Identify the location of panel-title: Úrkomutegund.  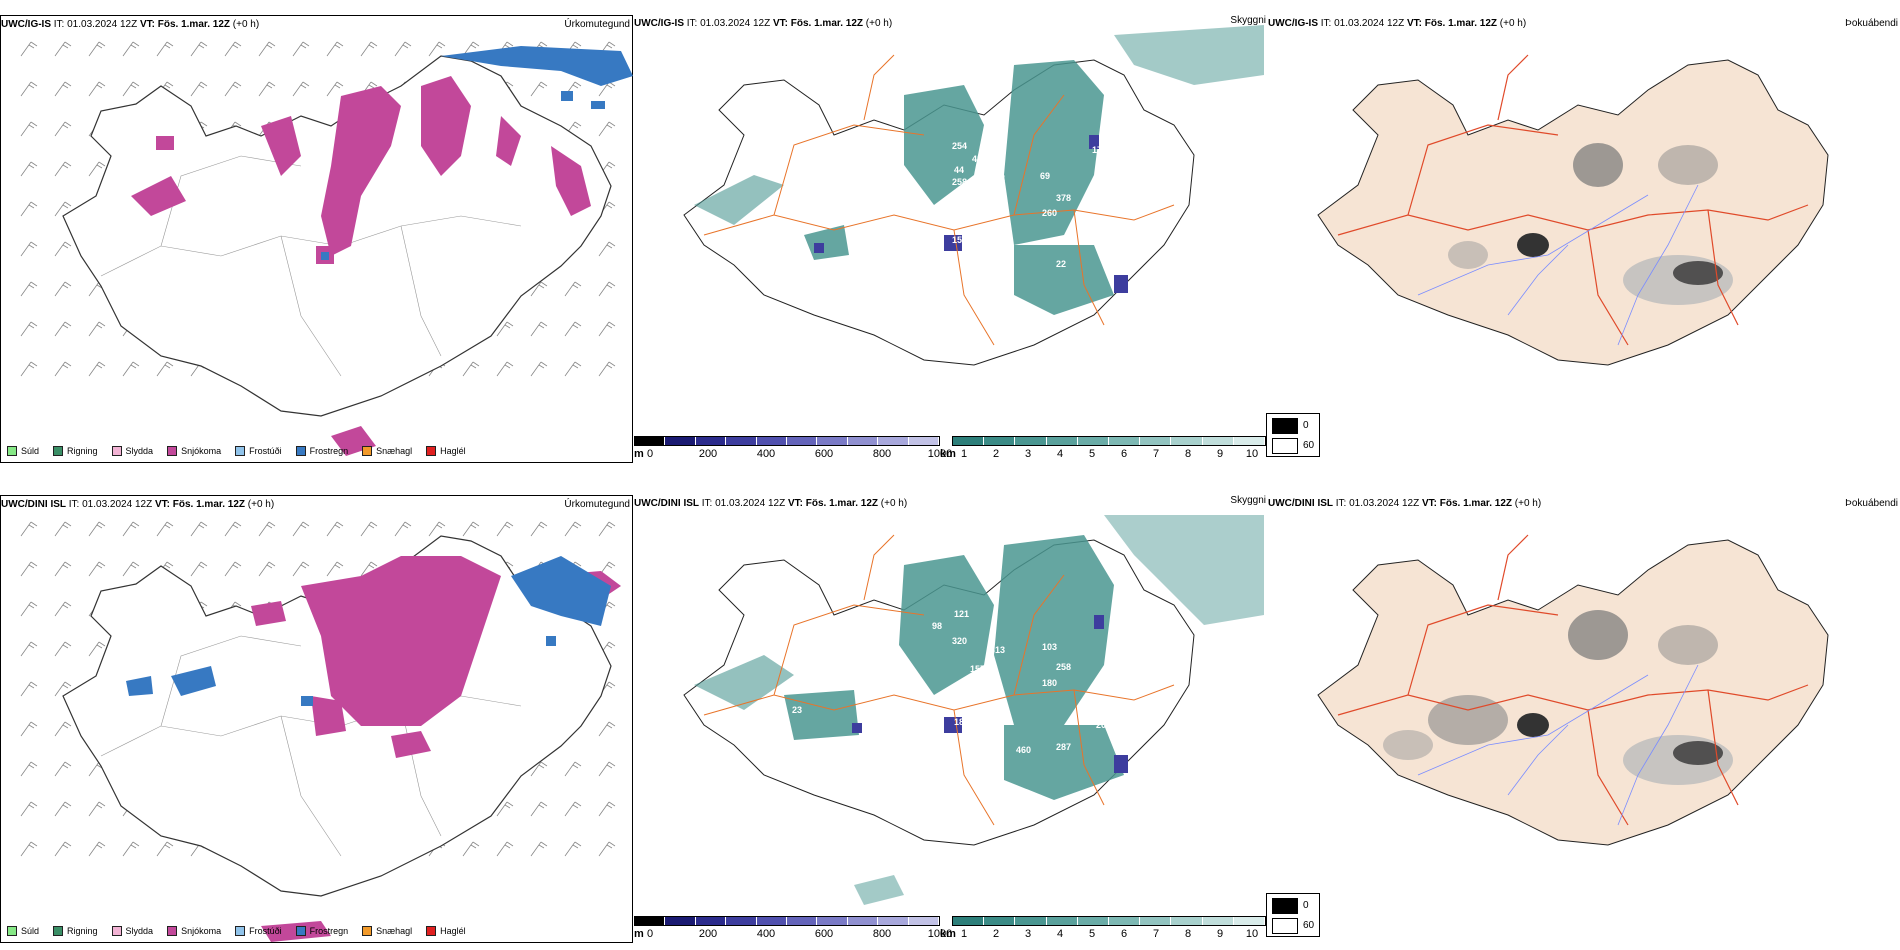
(597, 504).